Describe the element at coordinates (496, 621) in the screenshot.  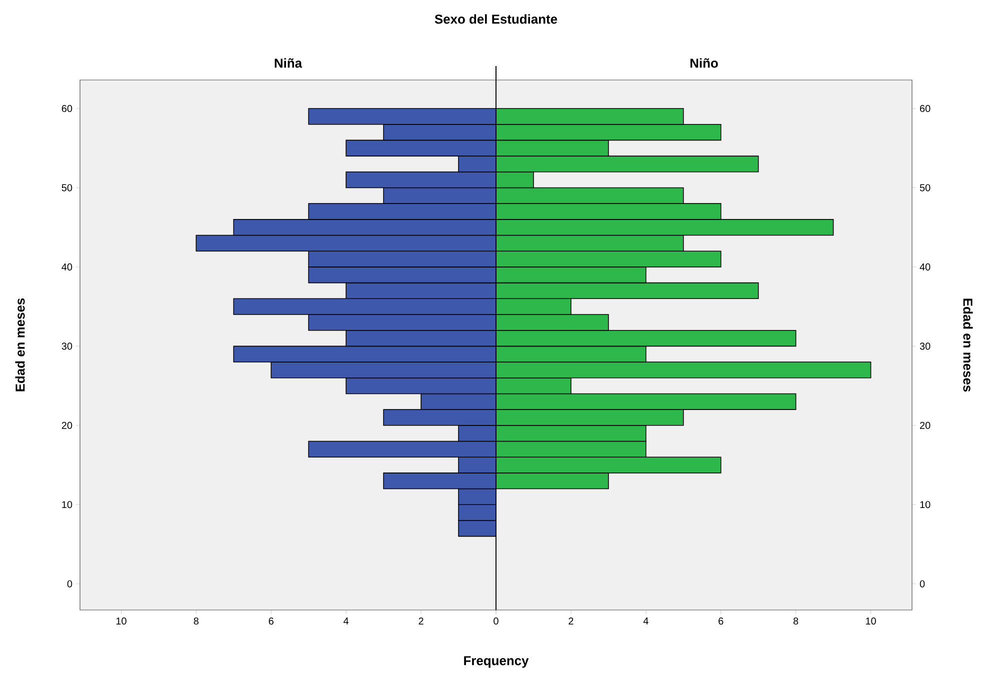
I see `x-tick-label: 0` at that location.